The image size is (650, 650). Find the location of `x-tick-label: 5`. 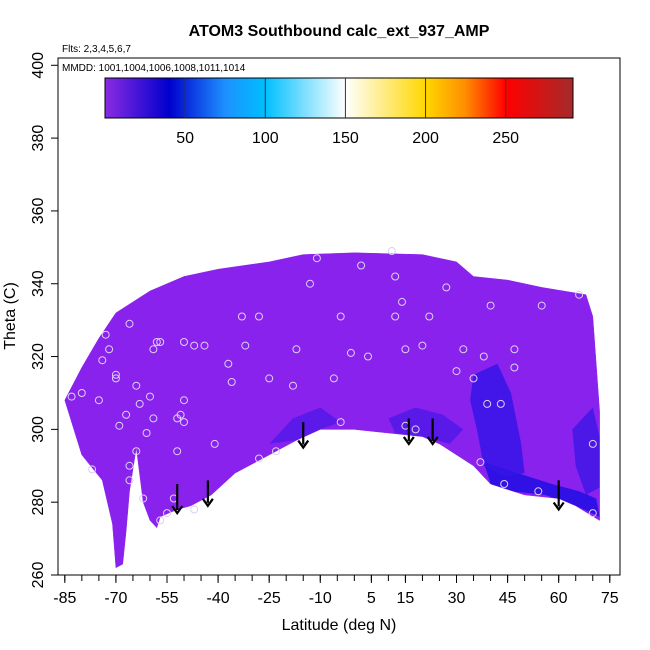

x-tick-label: 5 is located at coordinates (371, 598).